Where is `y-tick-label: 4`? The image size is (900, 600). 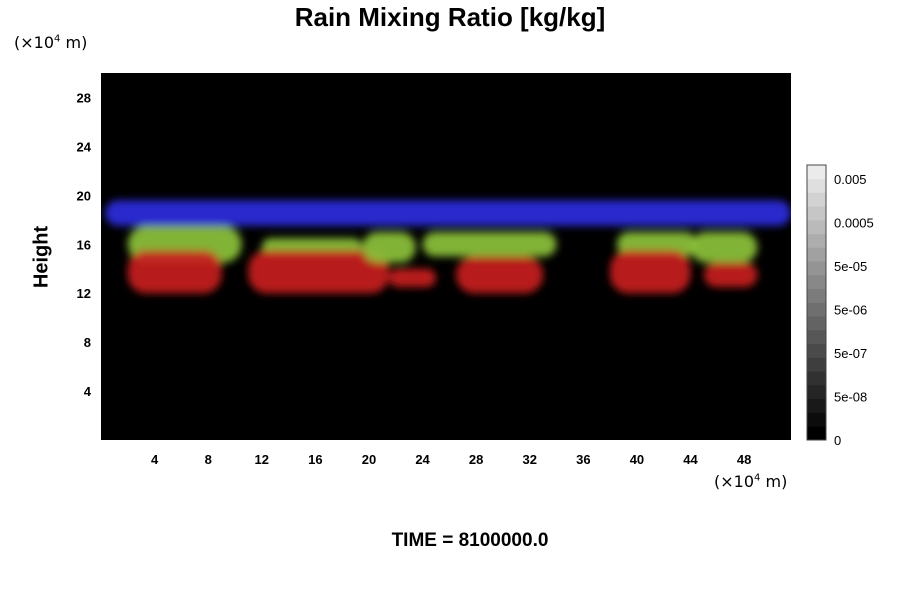
y-tick-label: 4 is located at coordinates (88, 391).